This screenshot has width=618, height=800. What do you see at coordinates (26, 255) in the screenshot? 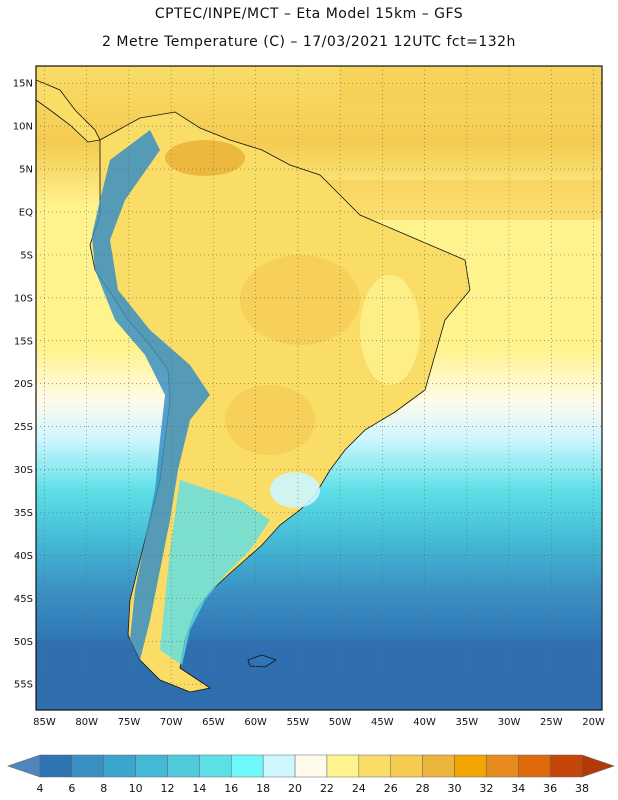
I see `lat-tick-label: 5S` at bounding box center [26, 255].